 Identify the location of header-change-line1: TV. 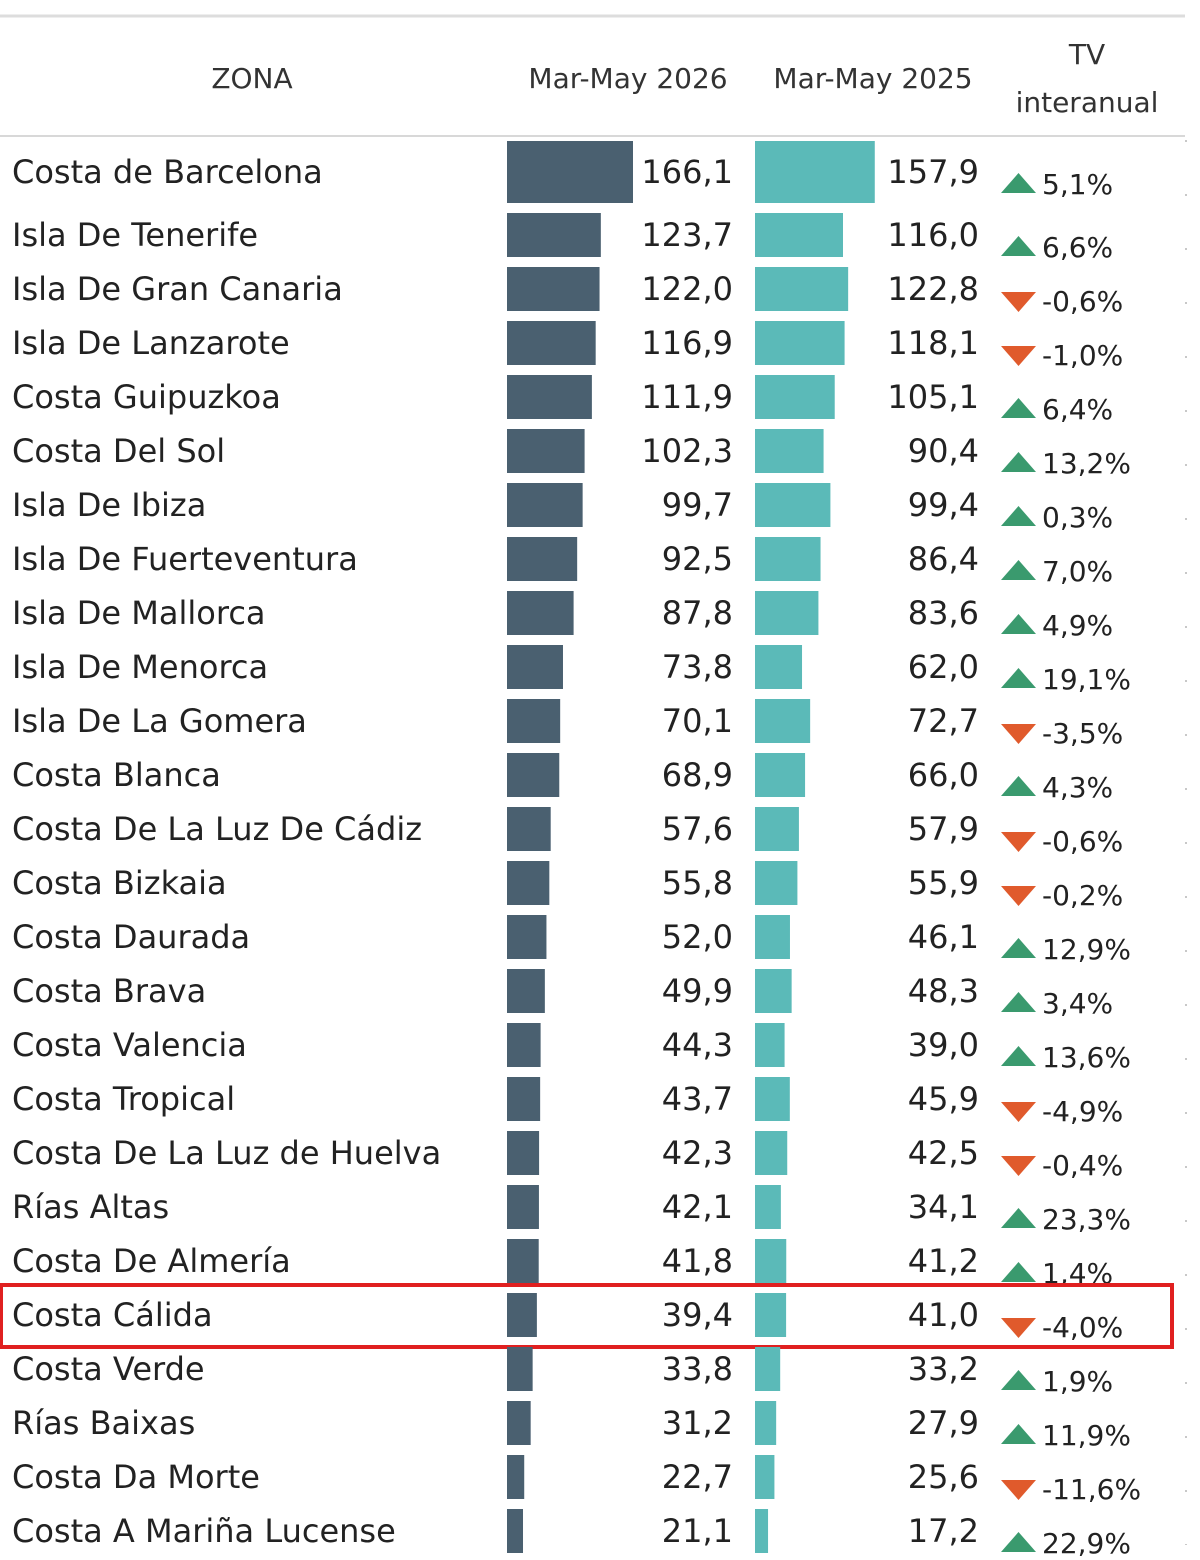
(1086, 54).